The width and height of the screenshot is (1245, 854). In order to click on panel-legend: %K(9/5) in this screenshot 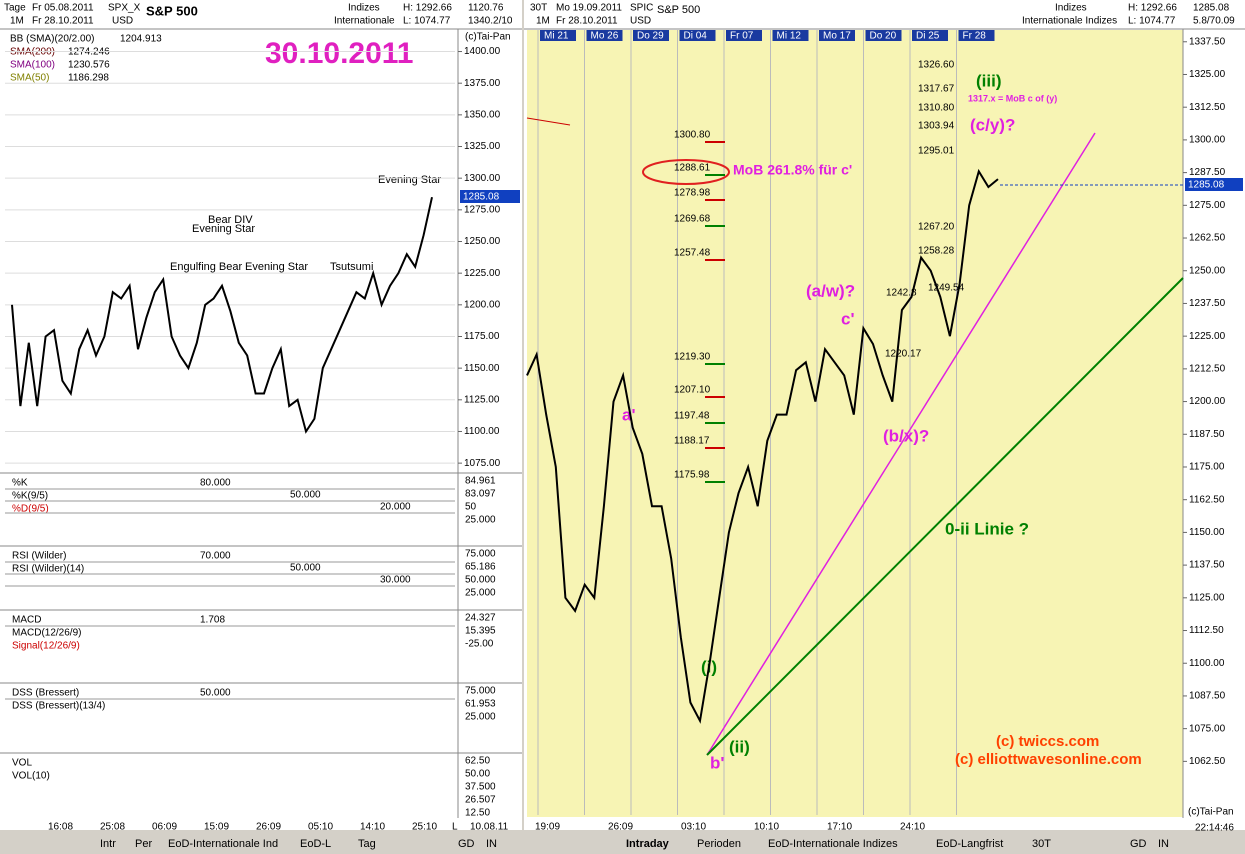, I will do `click(30, 496)`.